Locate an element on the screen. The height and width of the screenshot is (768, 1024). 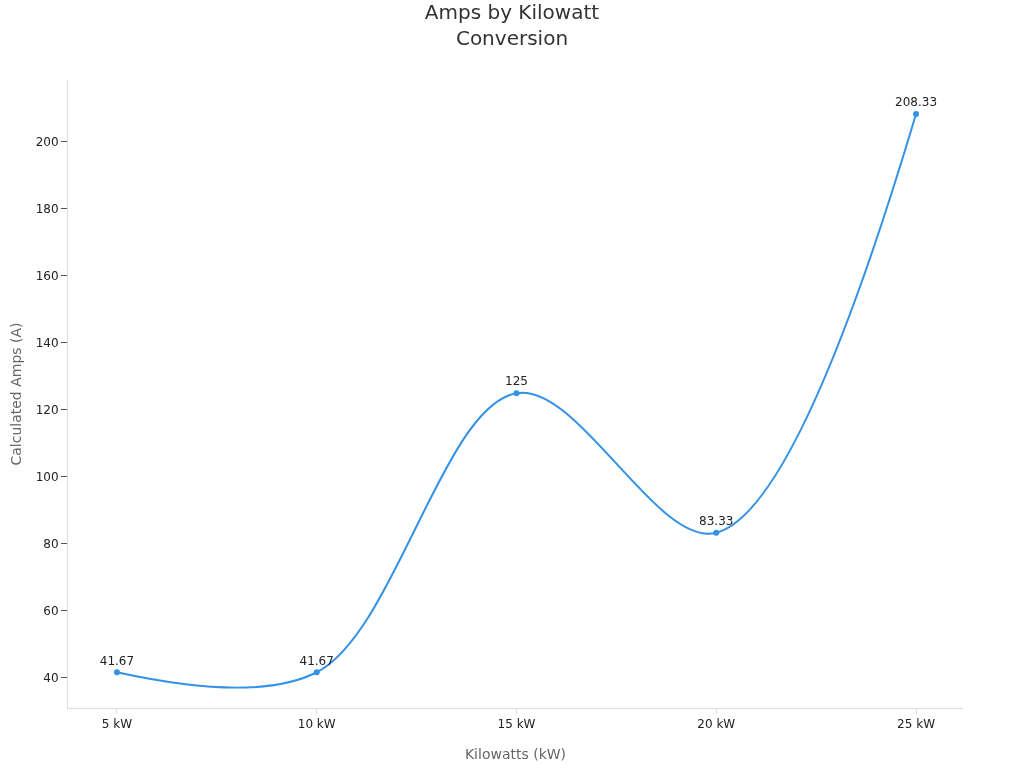
y-tick-label: 80 is located at coordinates (51, 544).